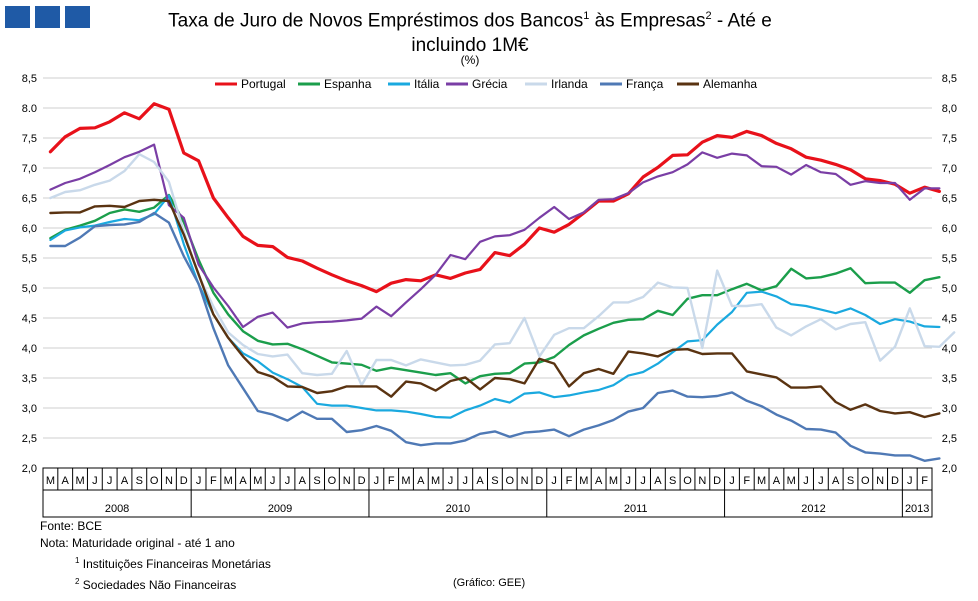  I want to click on y-tick-label-right: 5,0, so click(949, 289).